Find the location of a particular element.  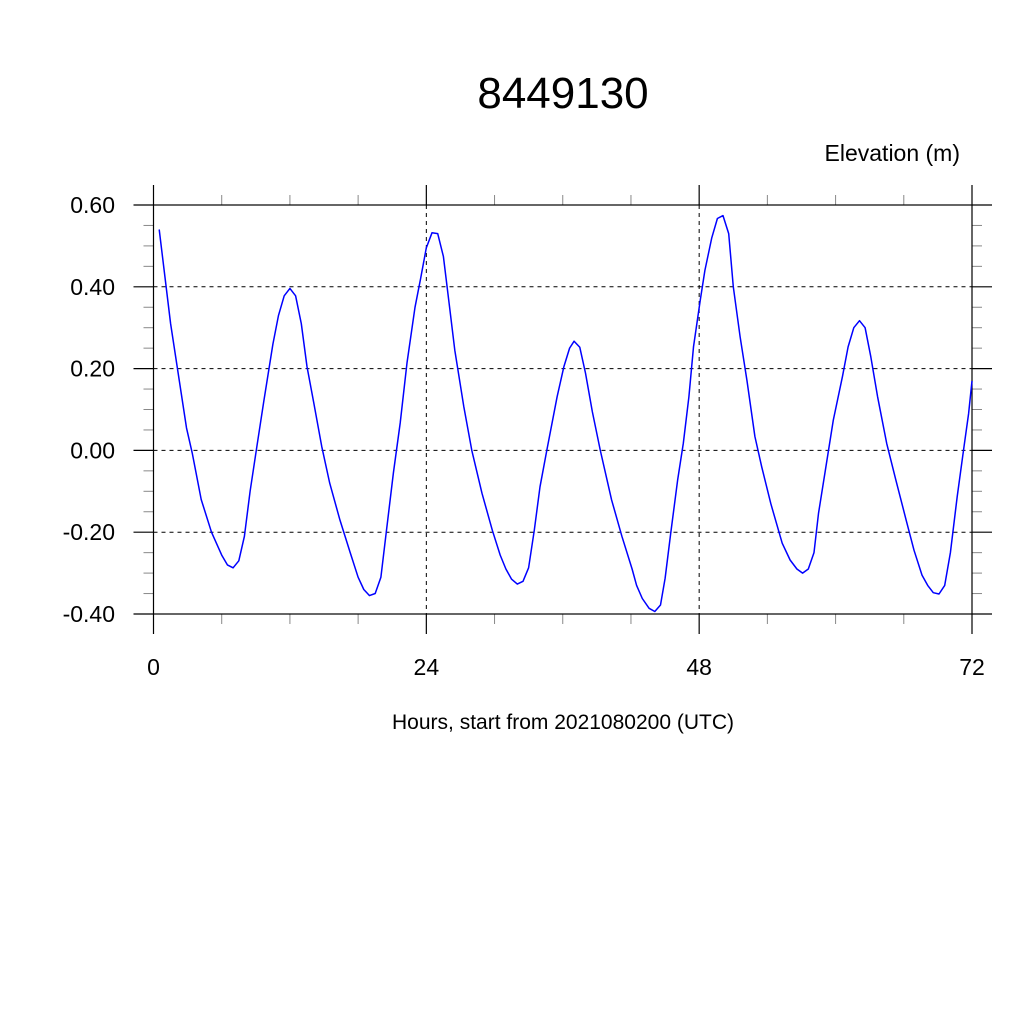

y-tick-label: 0.20 is located at coordinates (92, 369).